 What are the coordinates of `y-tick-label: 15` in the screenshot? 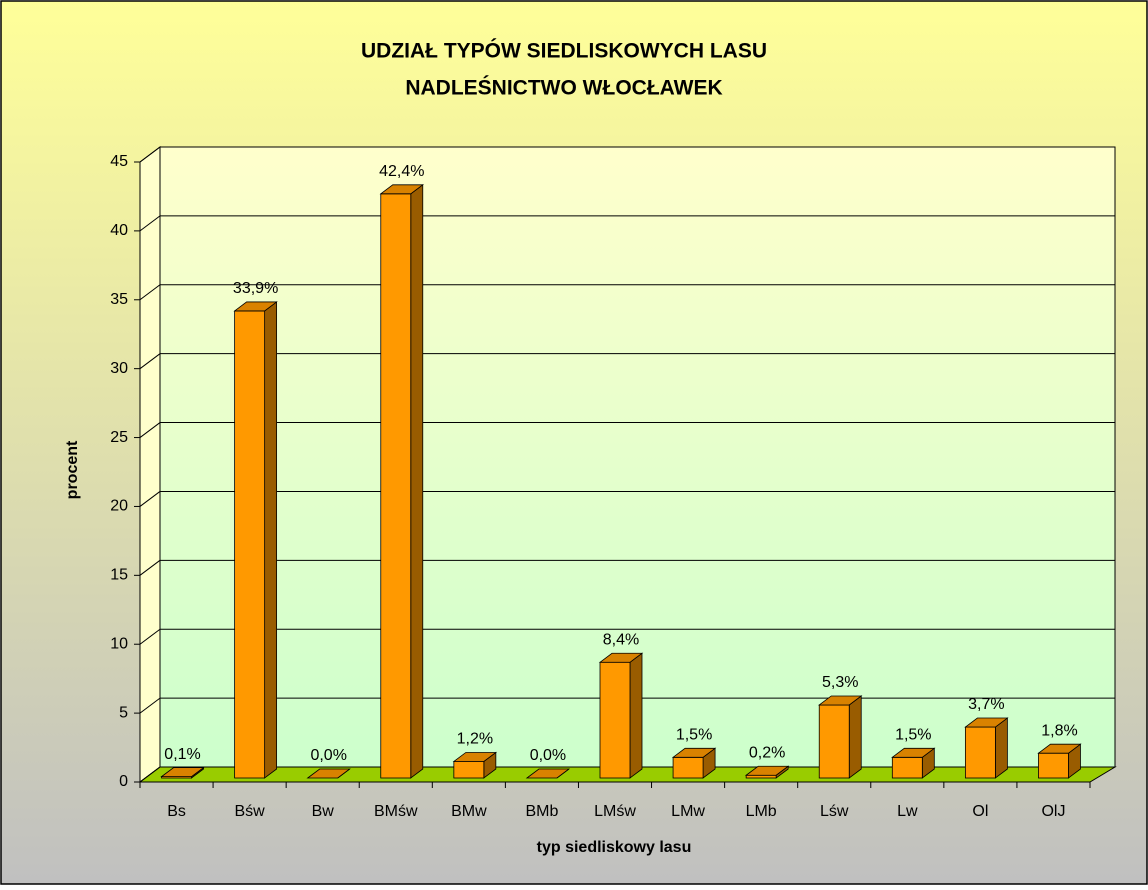 It's located at (119, 575).